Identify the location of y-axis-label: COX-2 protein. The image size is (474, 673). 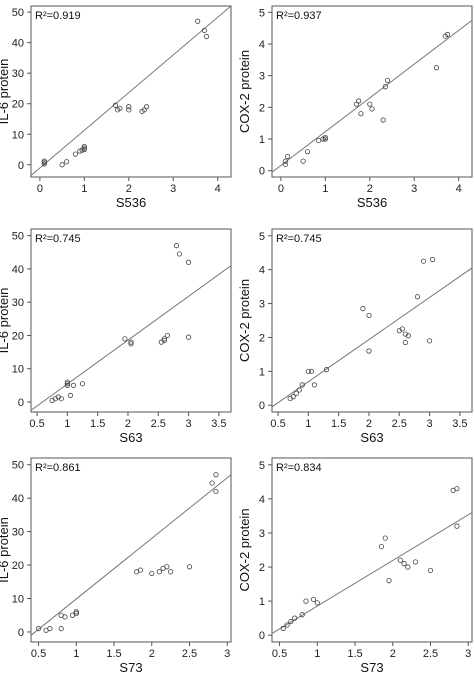
(244, 320).